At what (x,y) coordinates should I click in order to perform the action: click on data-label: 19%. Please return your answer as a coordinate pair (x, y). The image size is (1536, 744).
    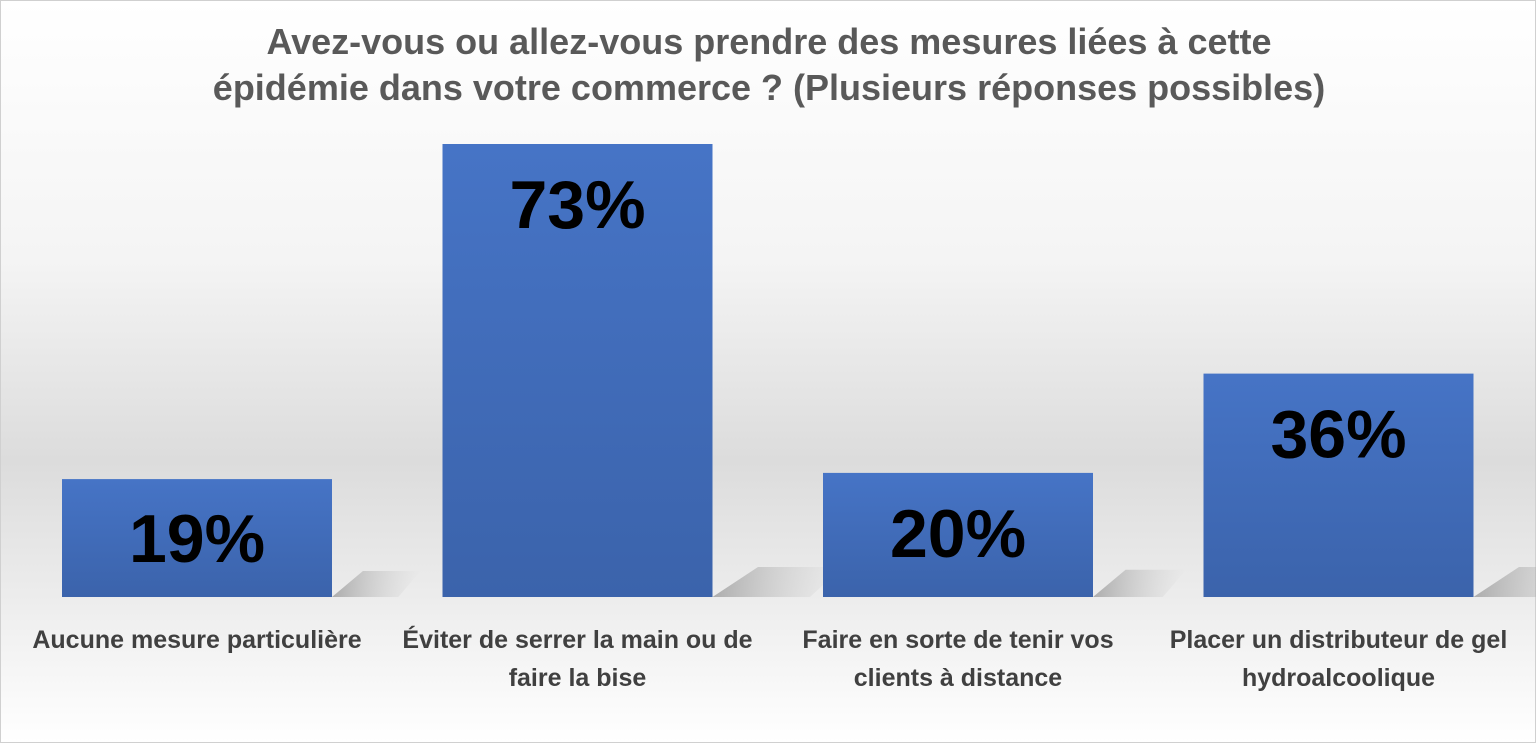
    Looking at the image, I should click on (197, 539).